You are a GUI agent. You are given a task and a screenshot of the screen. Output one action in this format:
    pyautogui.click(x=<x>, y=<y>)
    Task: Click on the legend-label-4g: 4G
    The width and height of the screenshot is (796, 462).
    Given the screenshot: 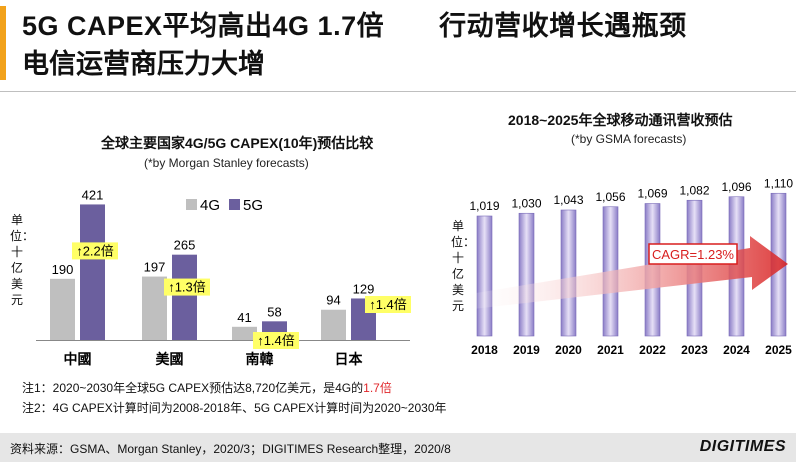 What is the action you would take?
    pyautogui.click(x=210, y=205)
    